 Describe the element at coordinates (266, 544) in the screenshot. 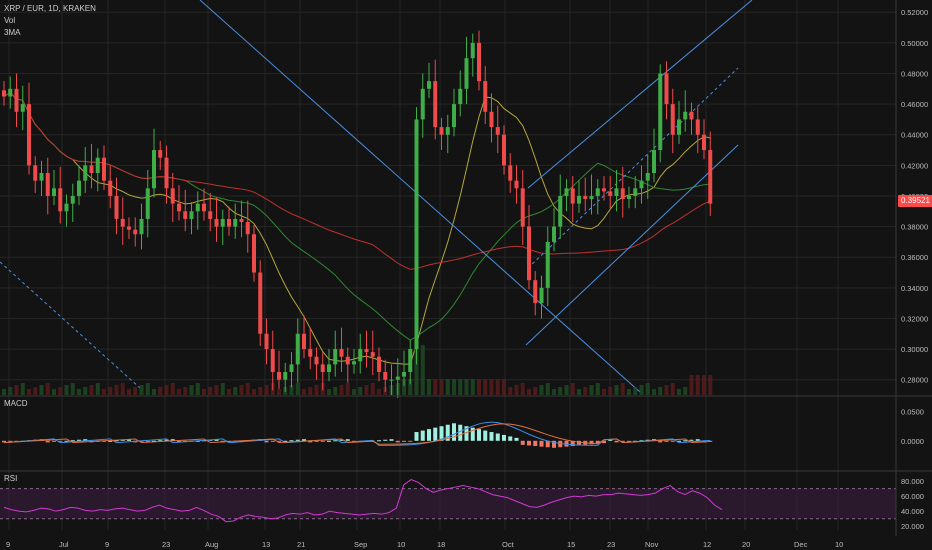

I see `time-tick-label: 13` at that location.